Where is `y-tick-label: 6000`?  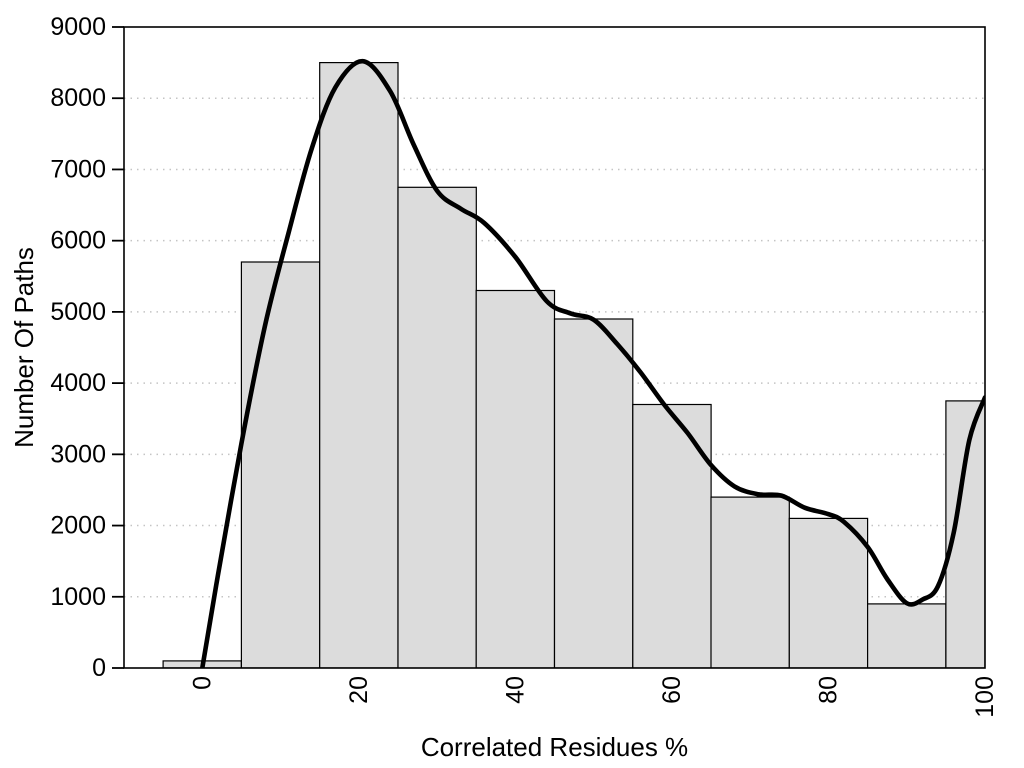 y-tick-label: 6000 is located at coordinates (78, 241).